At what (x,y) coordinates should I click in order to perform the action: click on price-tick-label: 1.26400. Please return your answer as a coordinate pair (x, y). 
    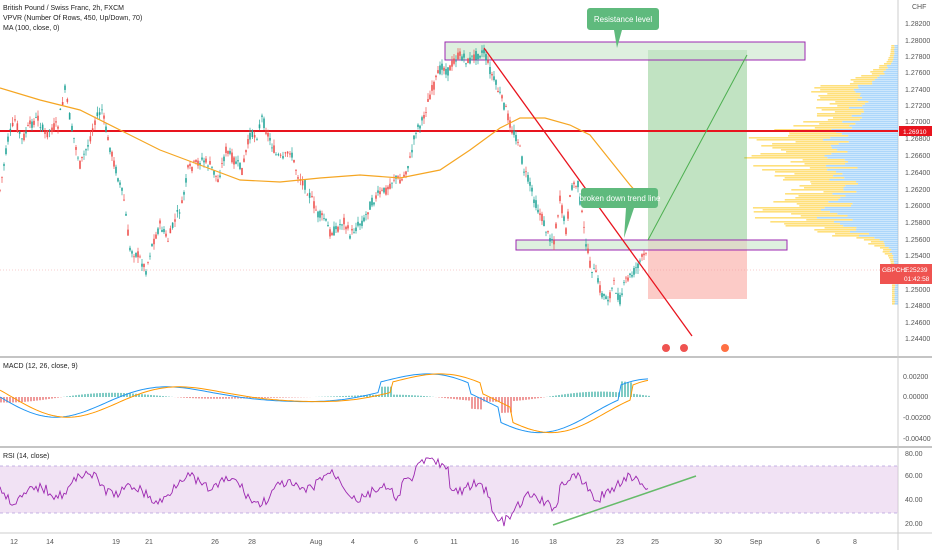
    Looking at the image, I should click on (917, 173).